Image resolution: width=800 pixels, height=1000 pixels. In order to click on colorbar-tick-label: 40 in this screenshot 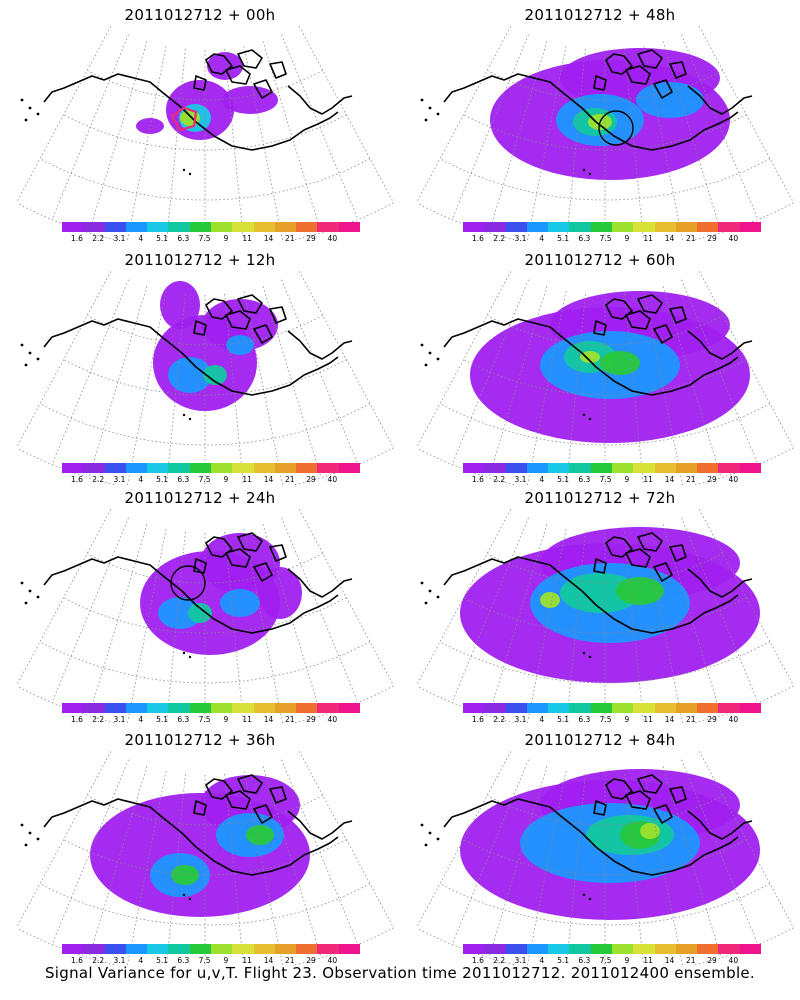, I will do `click(733, 238)`.